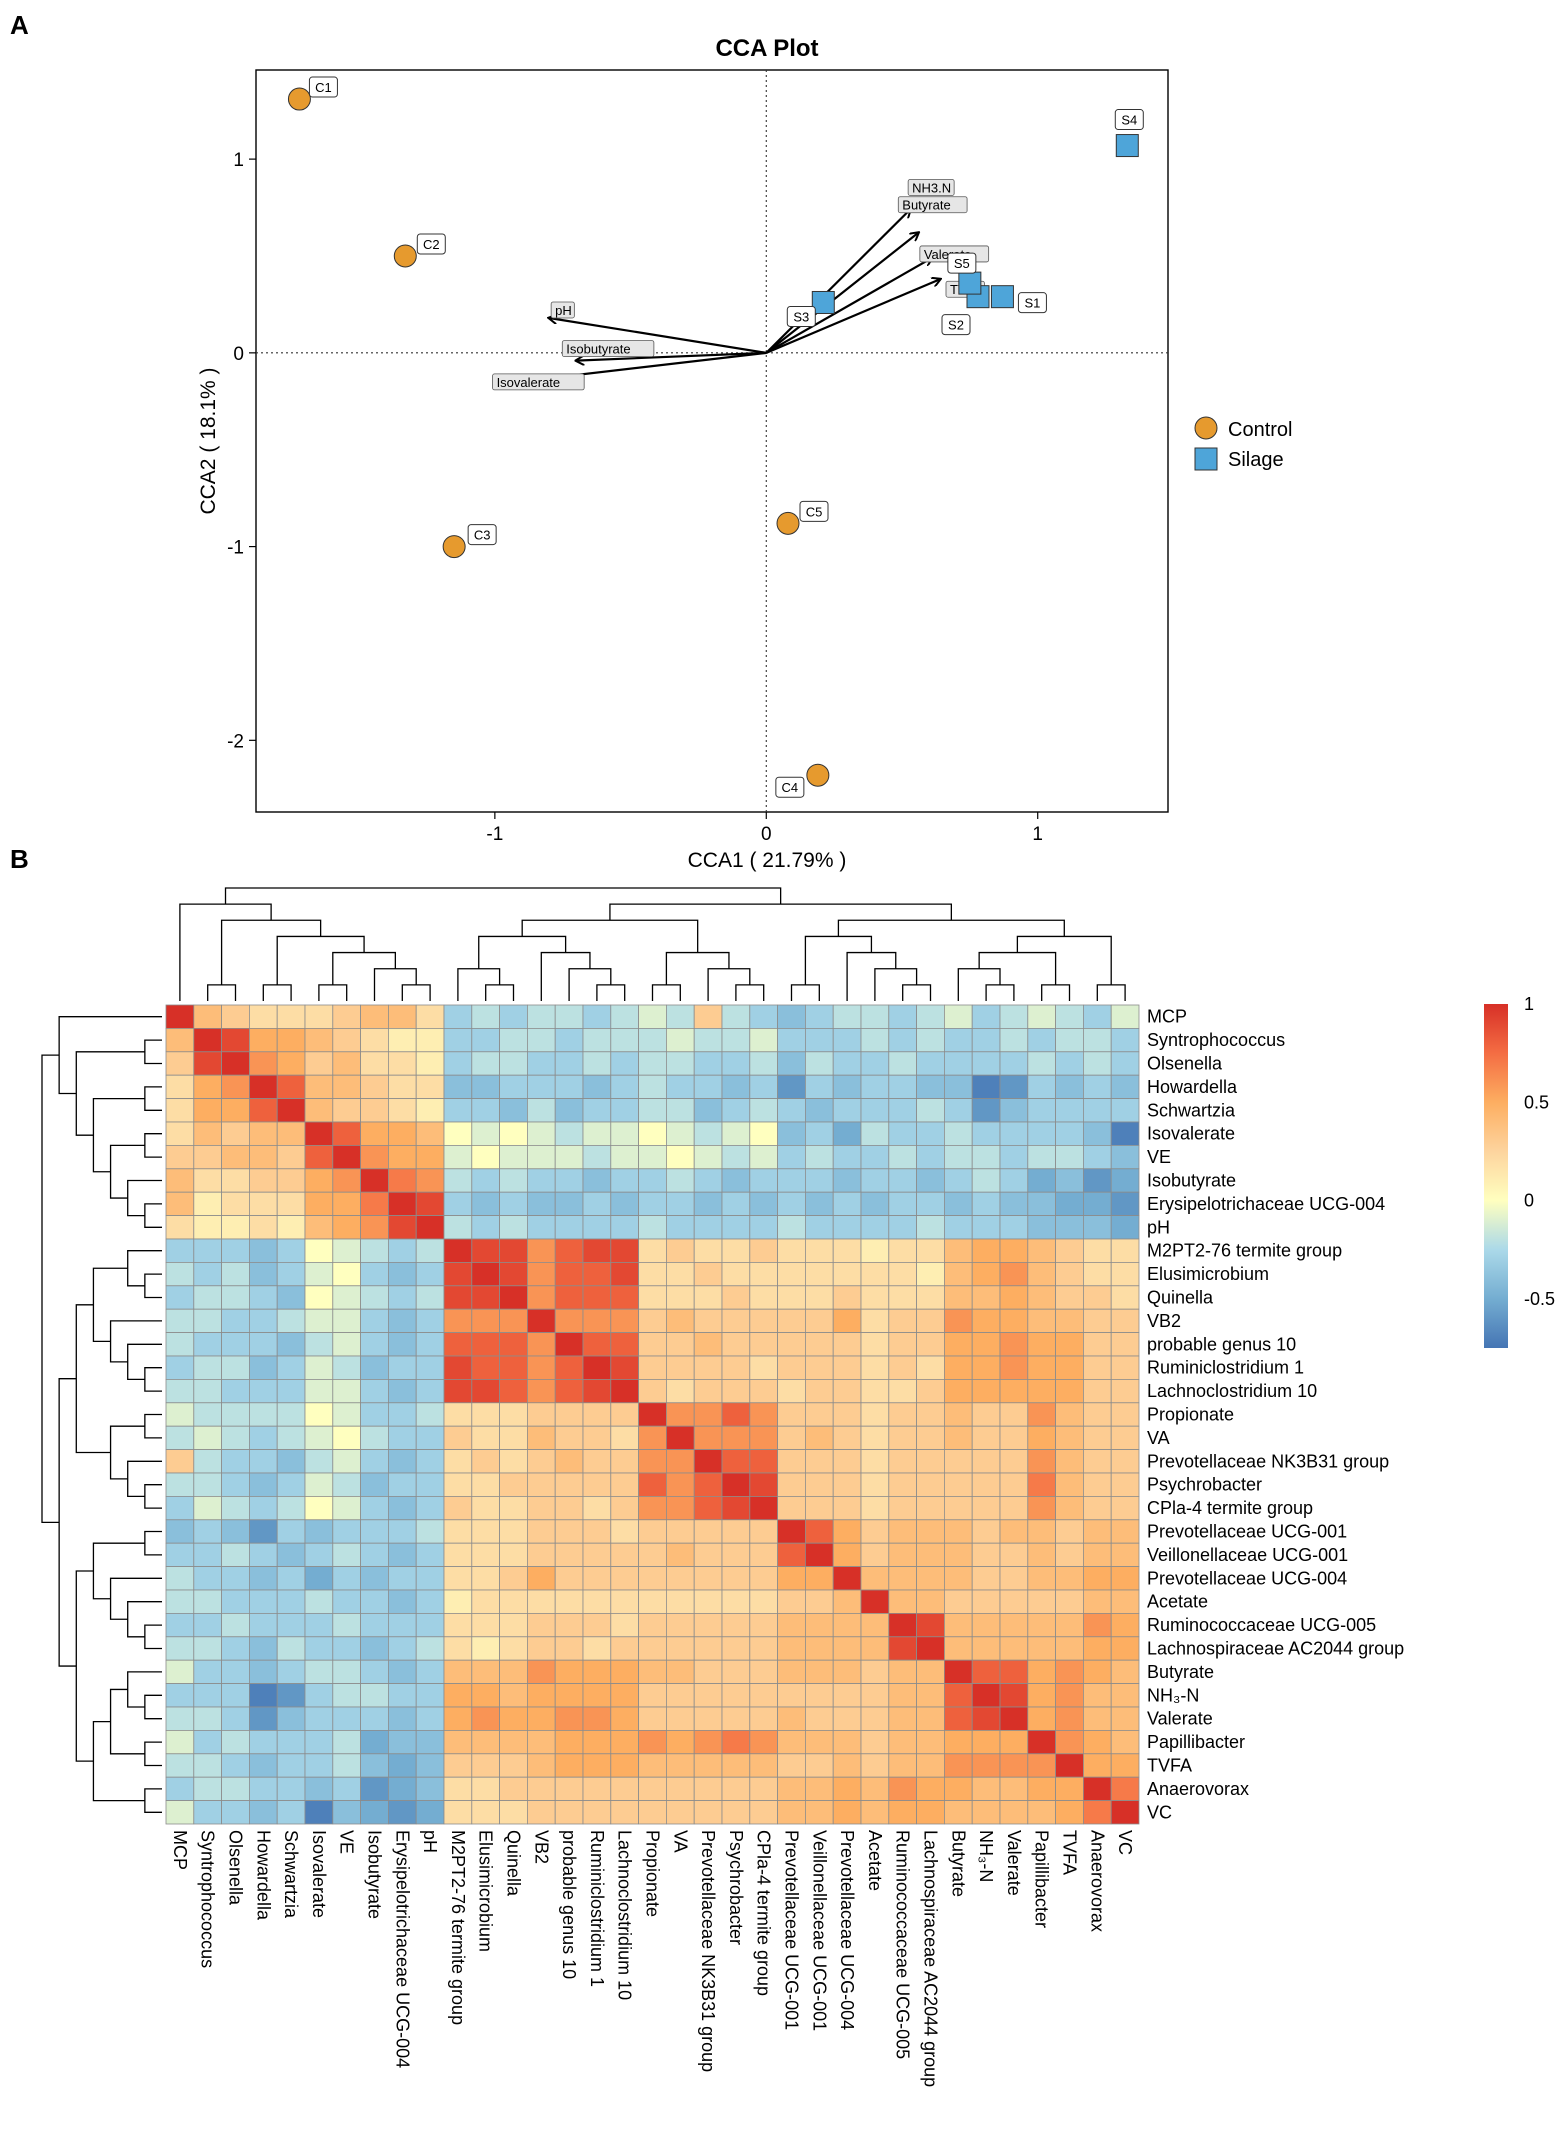 The width and height of the screenshot is (1562, 2137). Describe the element at coordinates (1206, 459) in the screenshot. I see `legend-silage-marker` at that location.